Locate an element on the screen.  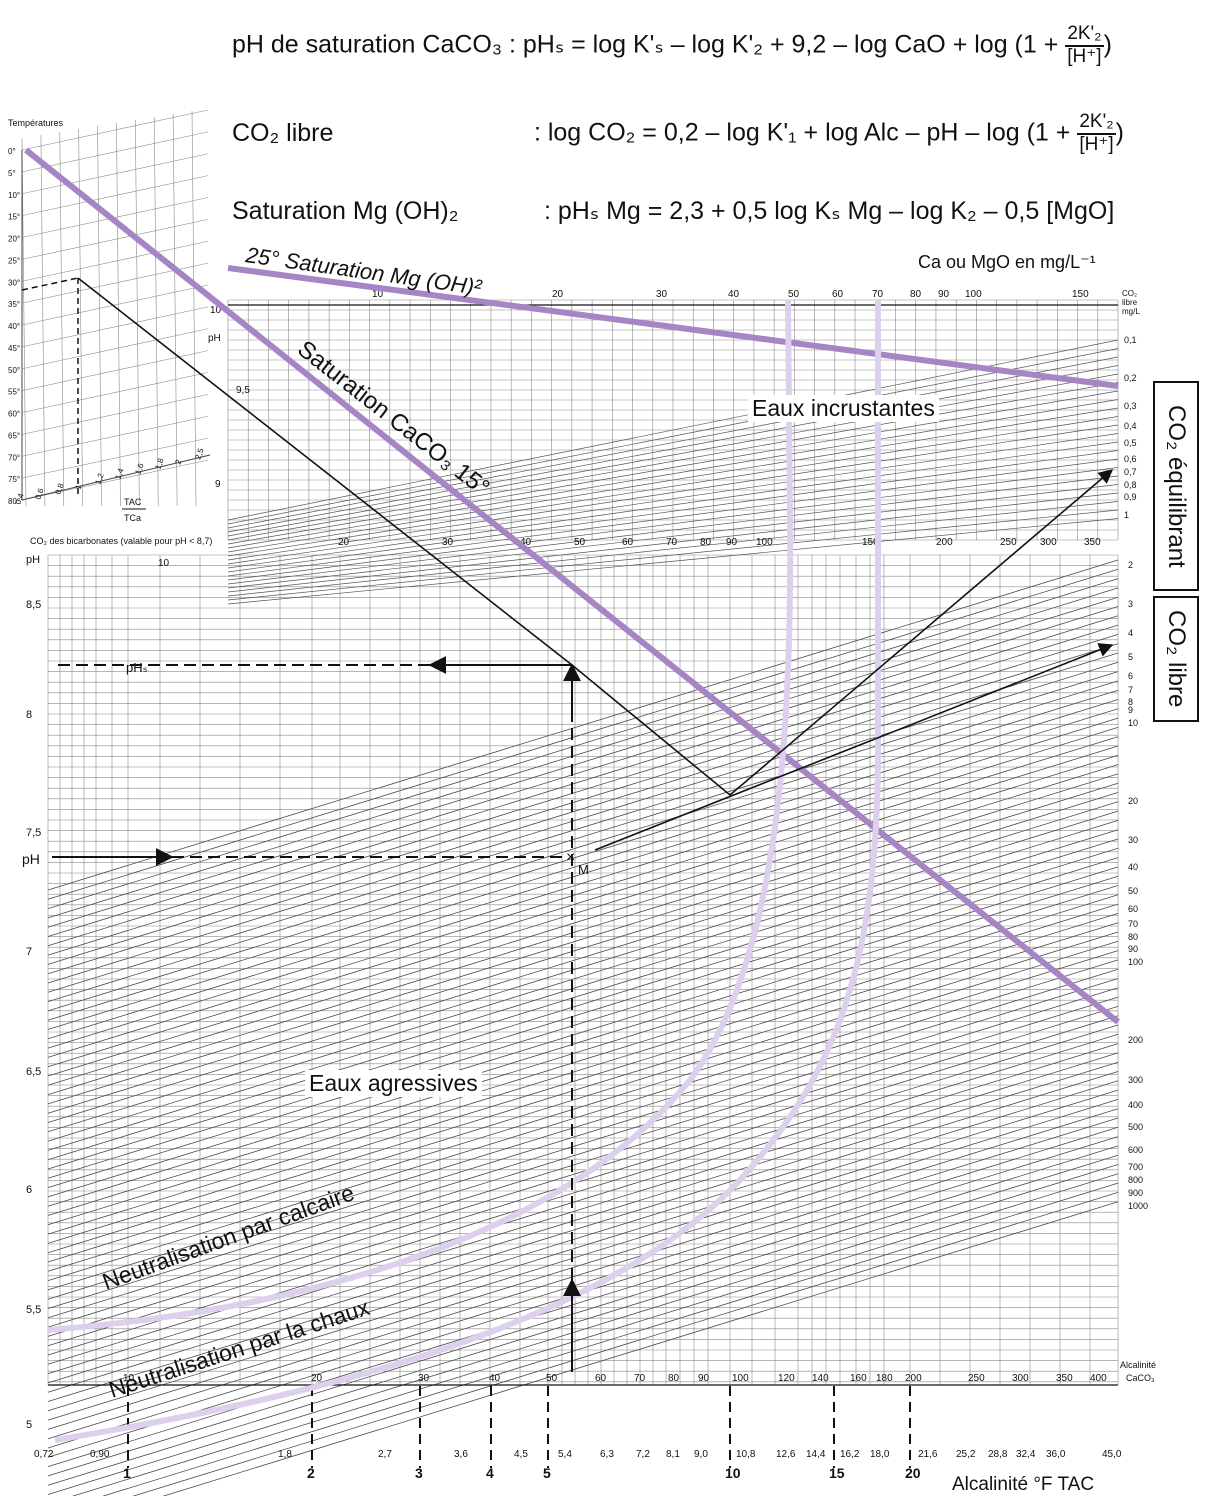
co2-bicarb-tick-label: 60 is located at coordinates (628, 542).